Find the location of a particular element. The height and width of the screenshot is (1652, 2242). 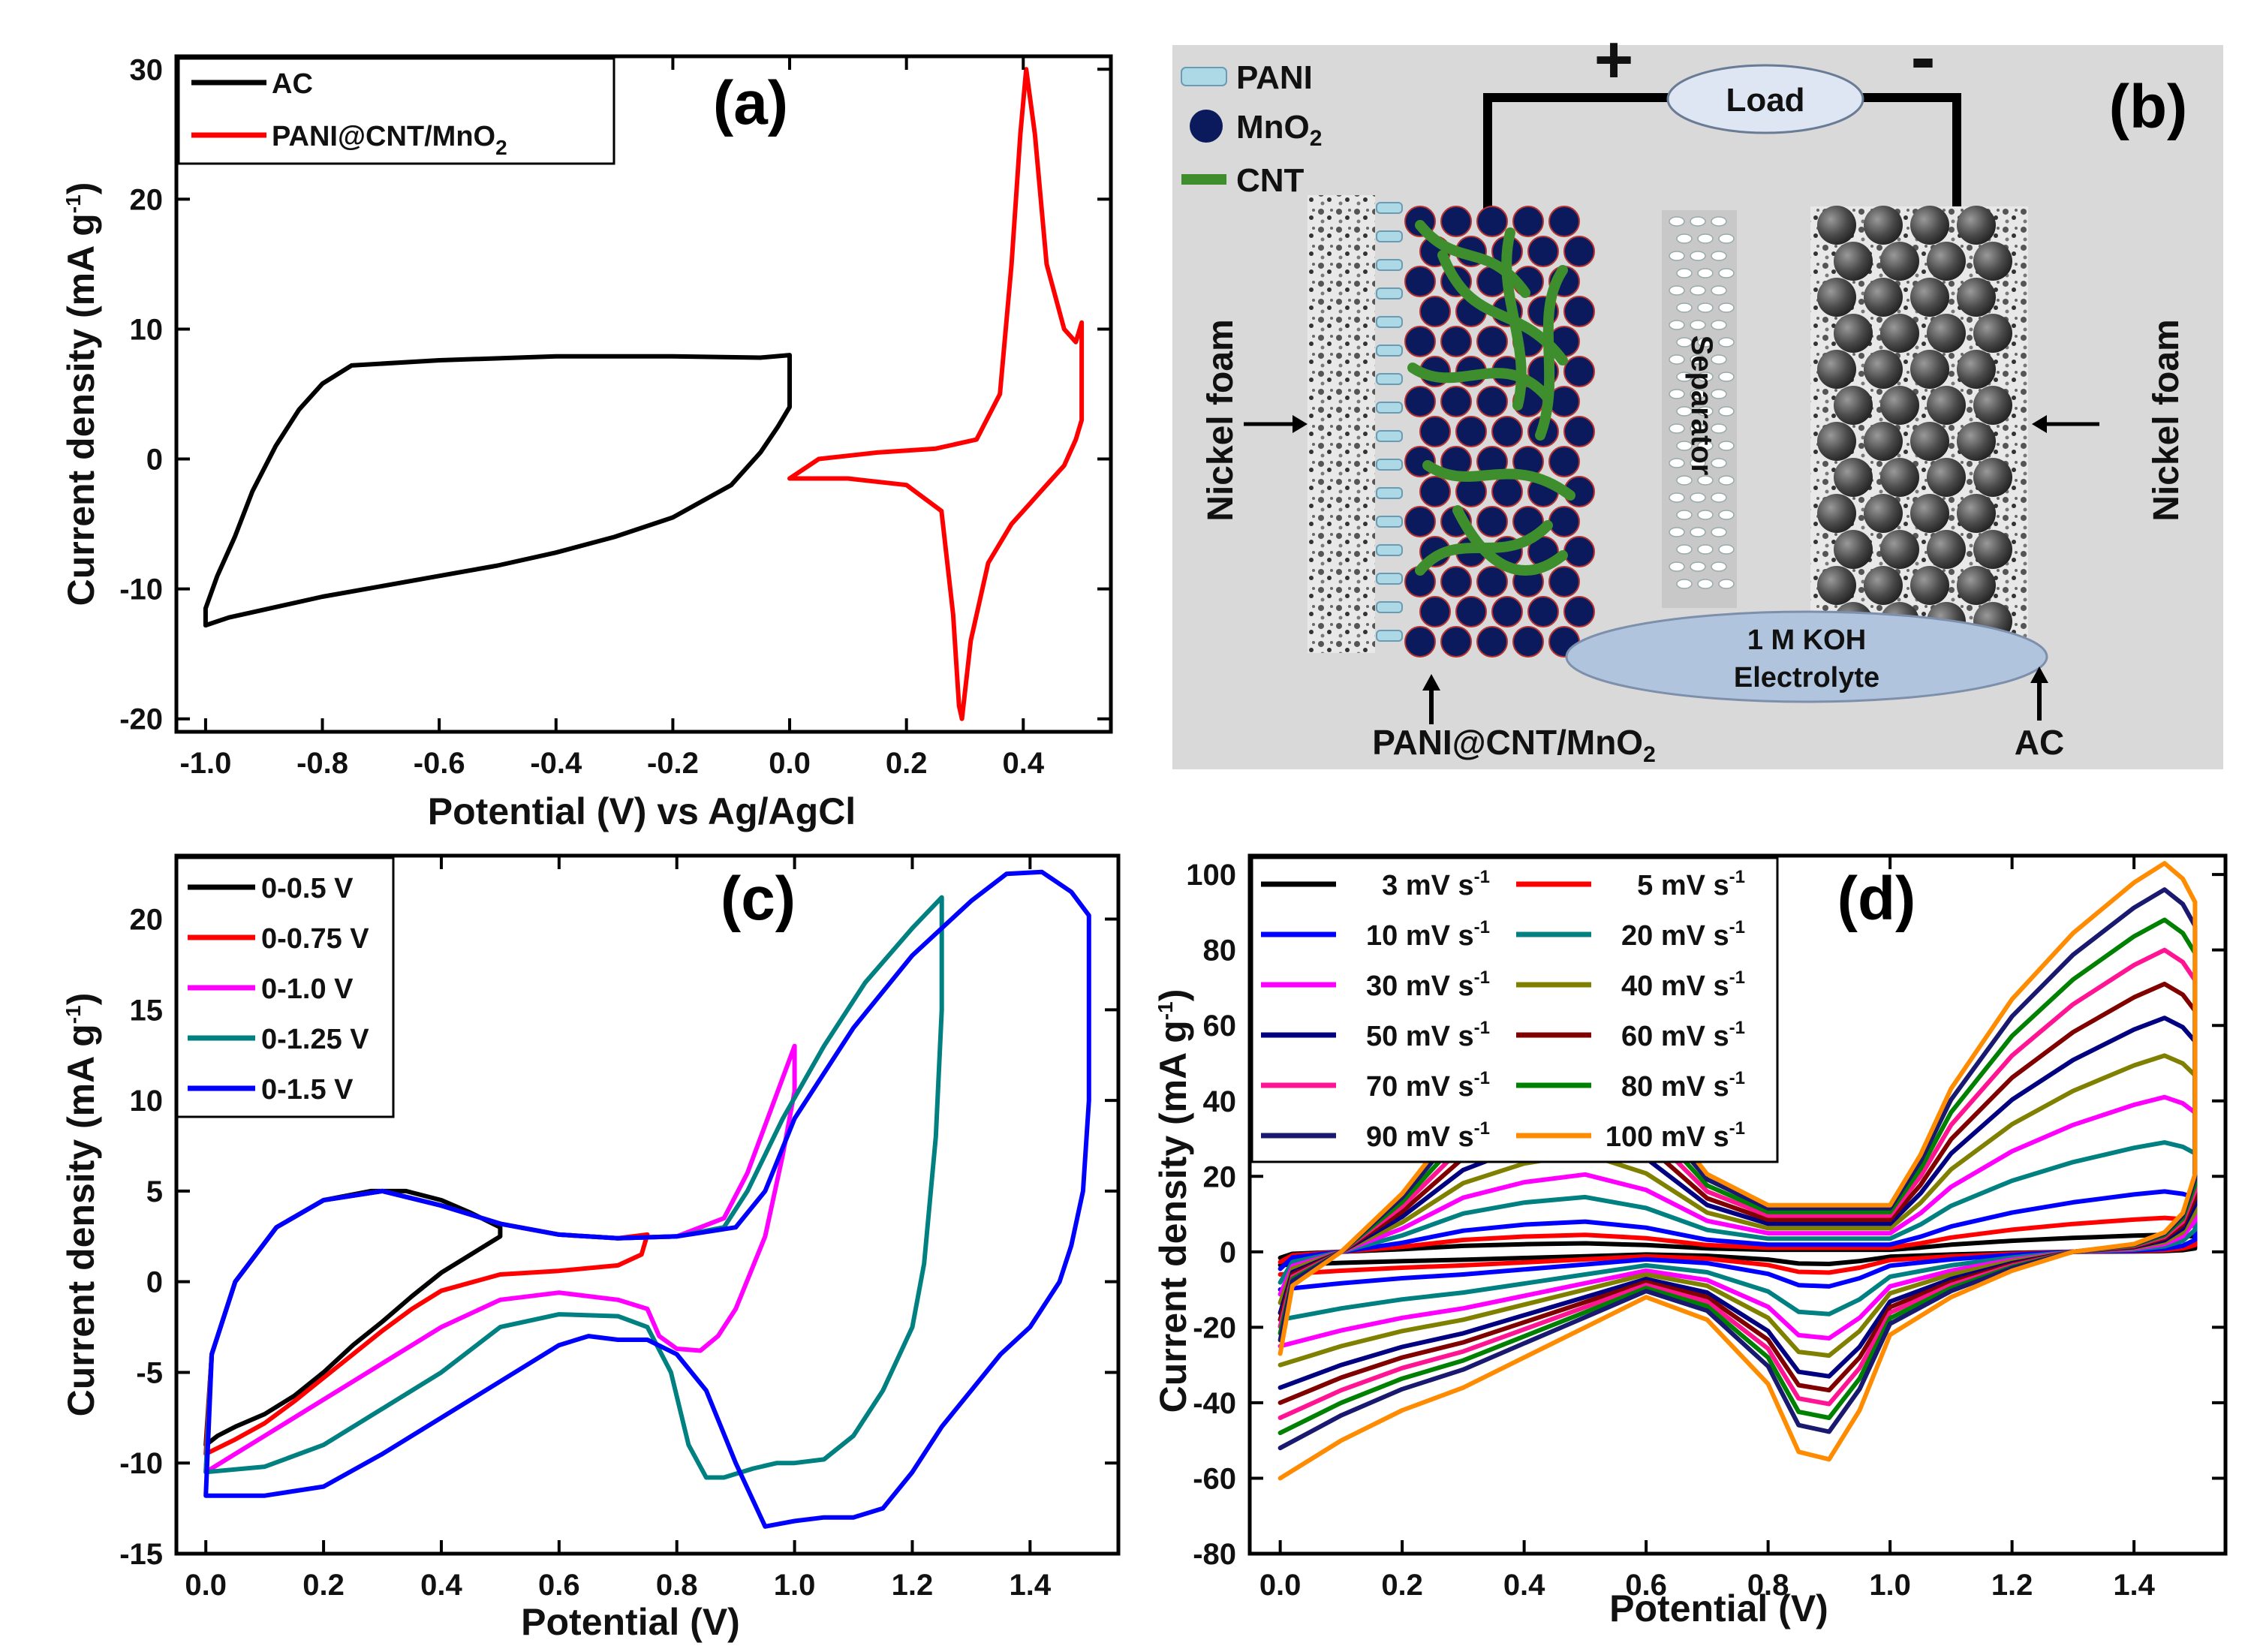

ac-electrode-label: AC is located at coordinates (2039, 742).